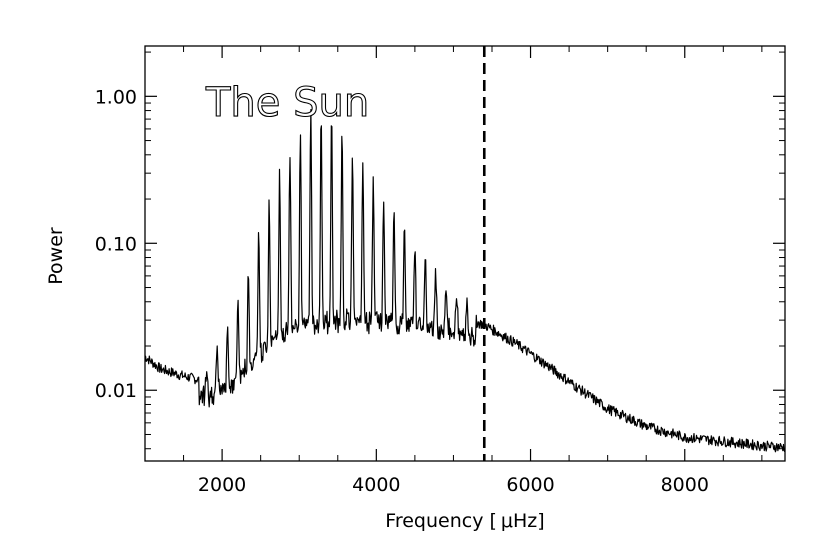 The width and height of the screenshot is (830, 554). I want to click on x-tick-label: 6000, so click(530, 485).